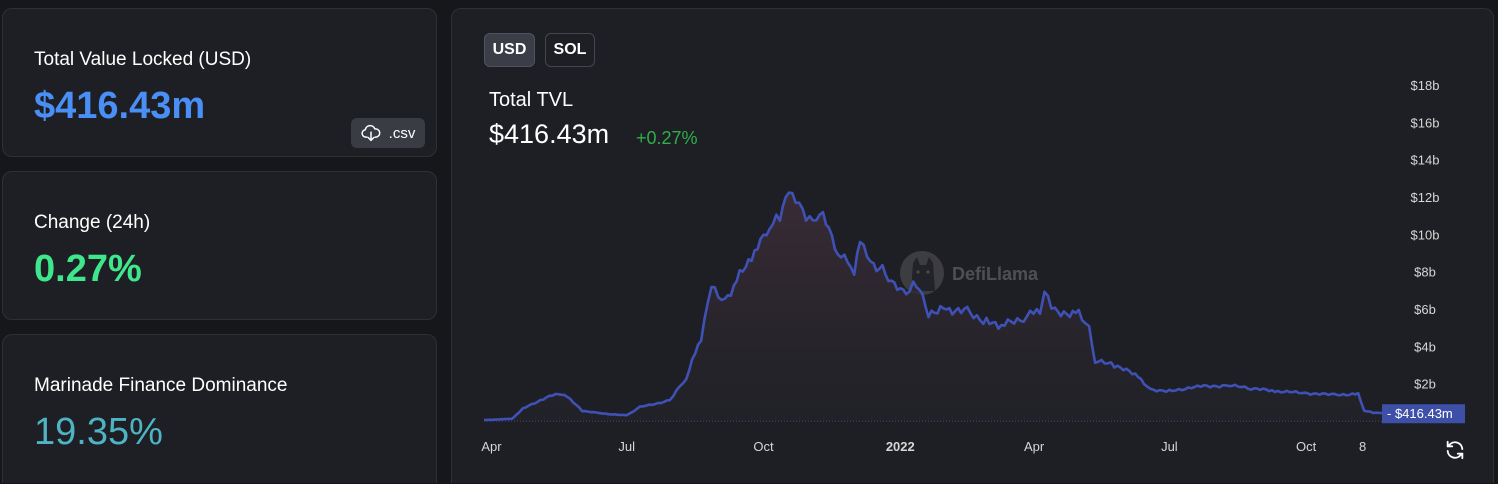  Describe the element at coordinates (667, 138) in the screenshot. I see `chart-change-value: +0.27%` at that location.